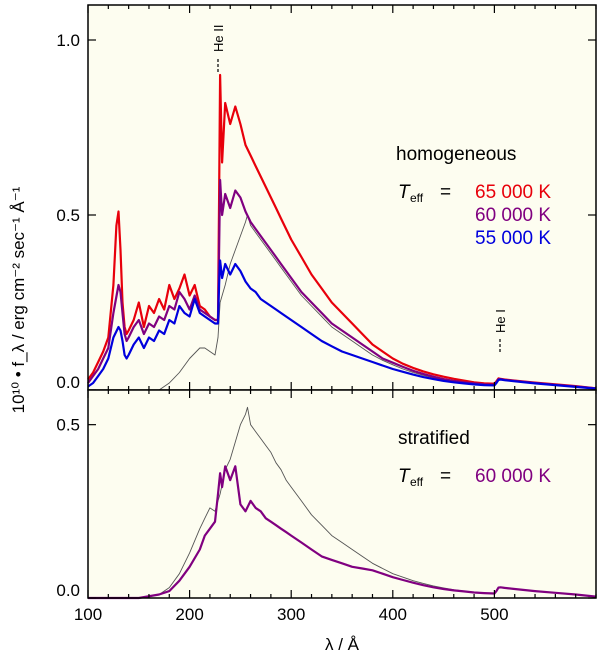 The image size is (600, 658). I want to click on he2-label: He II, so click(218, 38).